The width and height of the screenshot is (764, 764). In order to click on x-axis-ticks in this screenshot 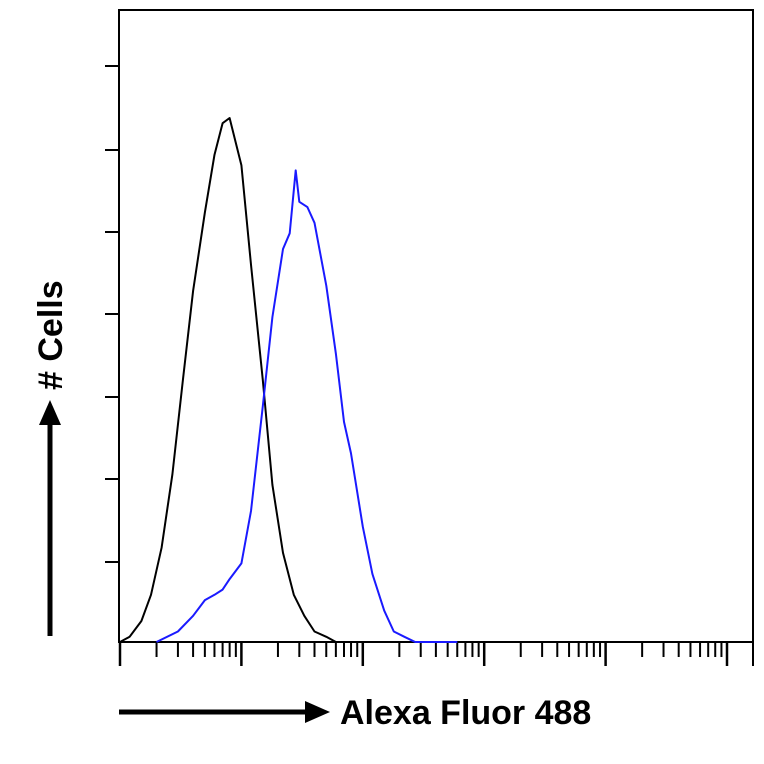, I will do `click(436, 654)`.